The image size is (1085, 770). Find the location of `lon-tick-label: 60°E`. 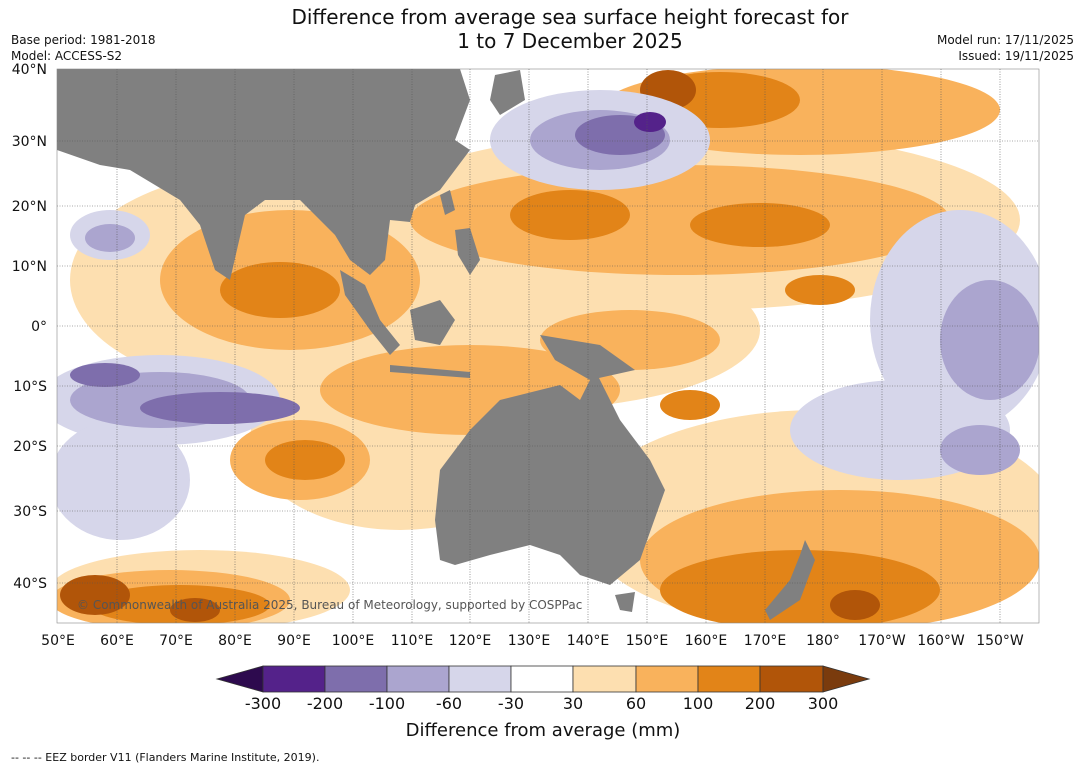

lon-tick-label: 60°E is located at coordinates (117, 641).